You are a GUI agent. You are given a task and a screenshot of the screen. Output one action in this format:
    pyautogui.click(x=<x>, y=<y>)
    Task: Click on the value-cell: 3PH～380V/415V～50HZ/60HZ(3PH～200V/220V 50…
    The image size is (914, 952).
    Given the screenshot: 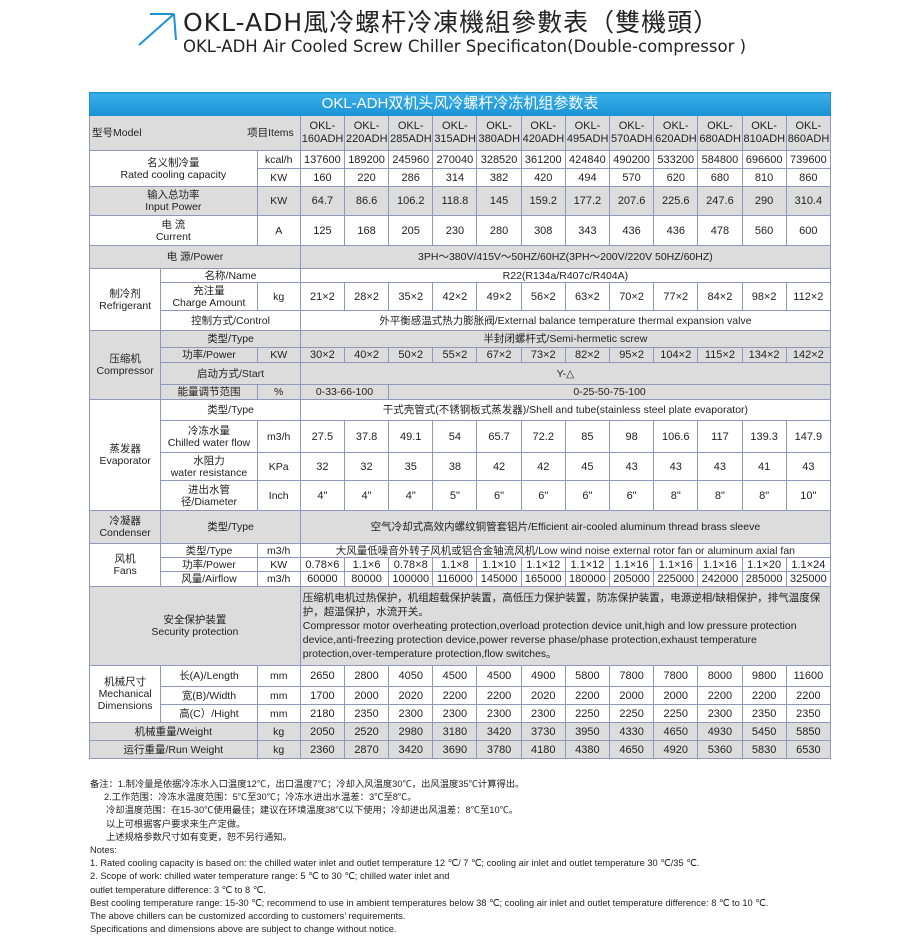 What is the action you would take?
    pyautogui.click(x=565, y=257)
    